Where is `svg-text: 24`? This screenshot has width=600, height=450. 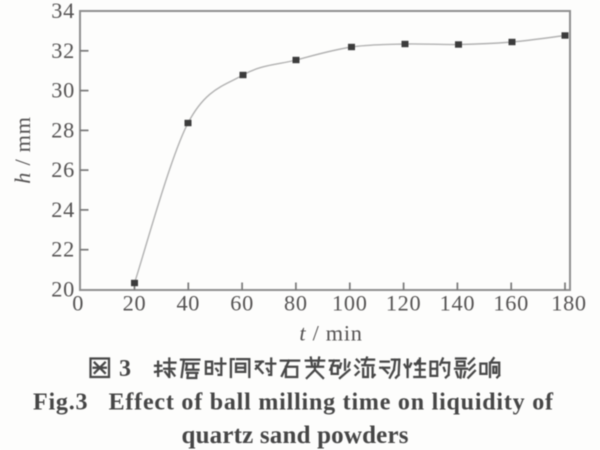
svg-text: 24 is located at coordinates (63, 209).